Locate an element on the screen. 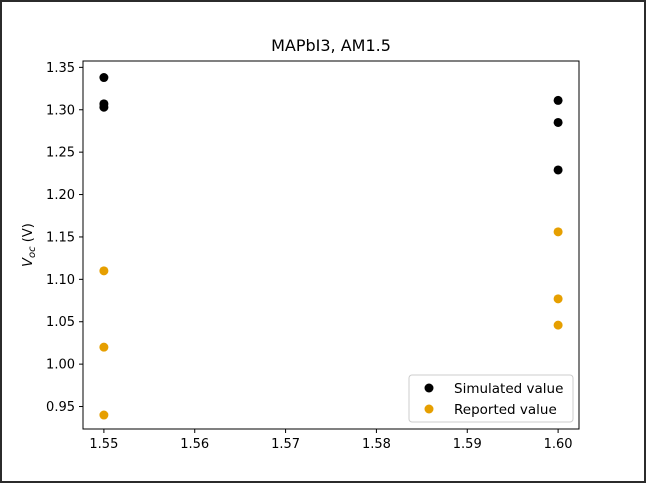 Image resolution: width=646 pixels, height=483 pixels. y-tick-label: 1.20 is located at coordinates (60, 195).